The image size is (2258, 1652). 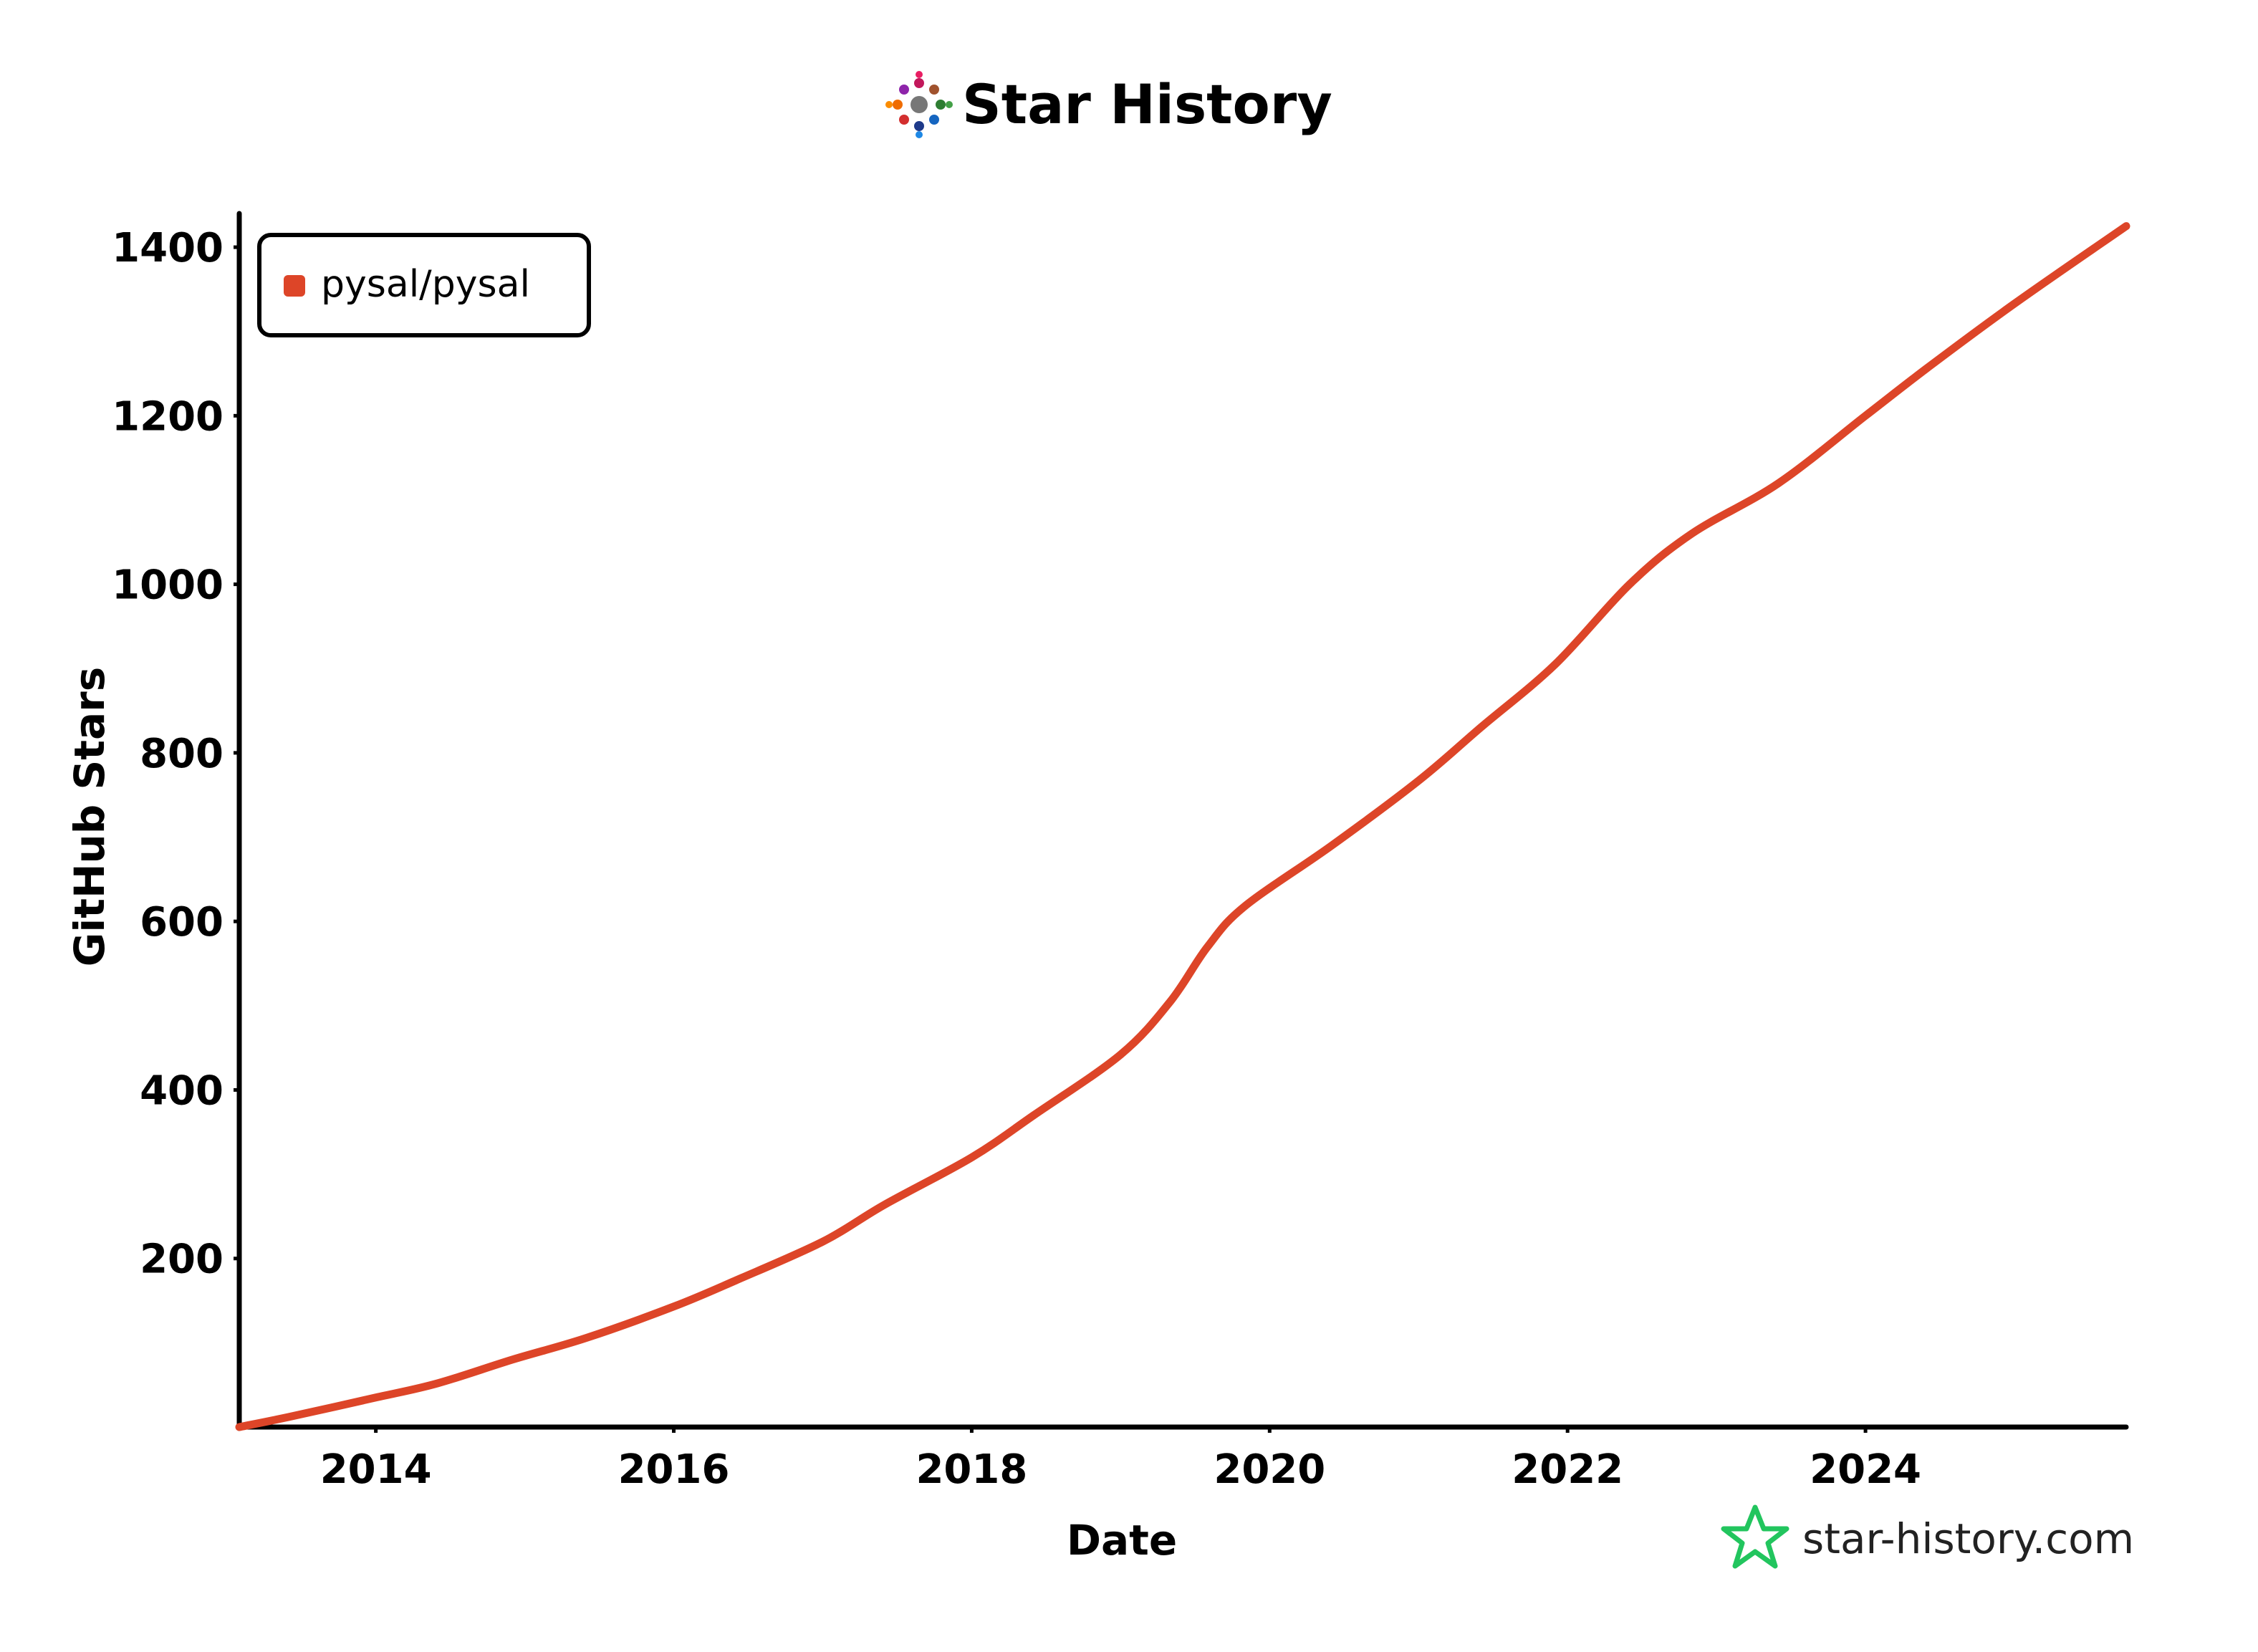 What do you see at coordinates (1755, 1536) in the screenshot?
I see `green-star-icon` at bounding box center [1755, 1536].